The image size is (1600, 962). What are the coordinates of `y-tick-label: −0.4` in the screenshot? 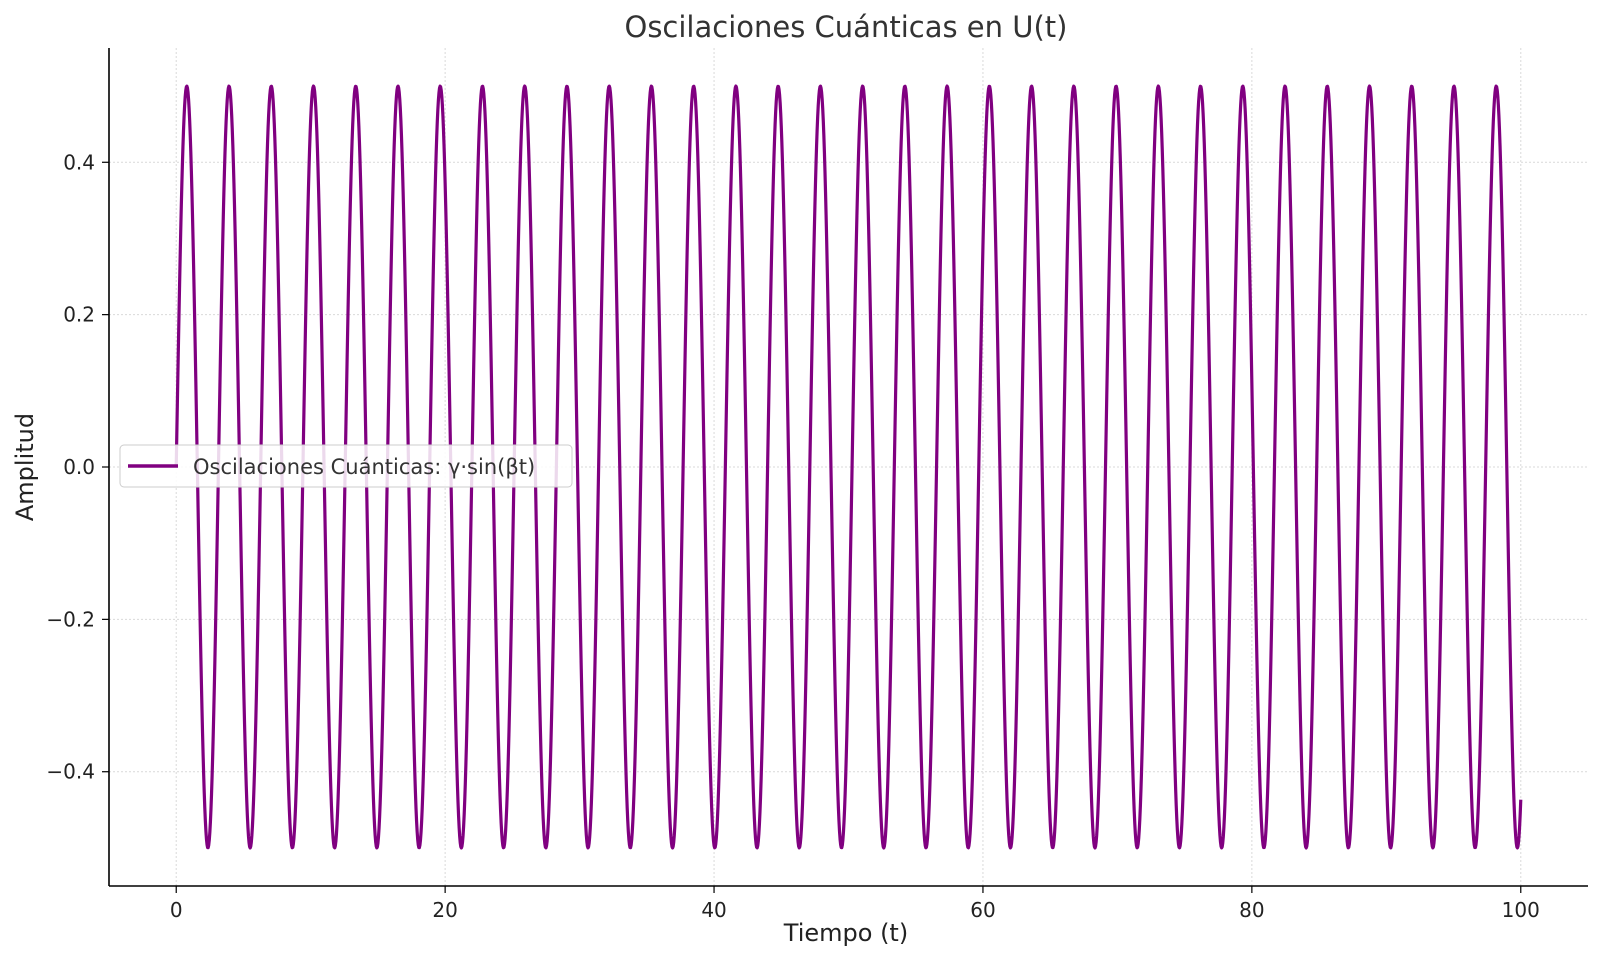 It's located at (70, 772).